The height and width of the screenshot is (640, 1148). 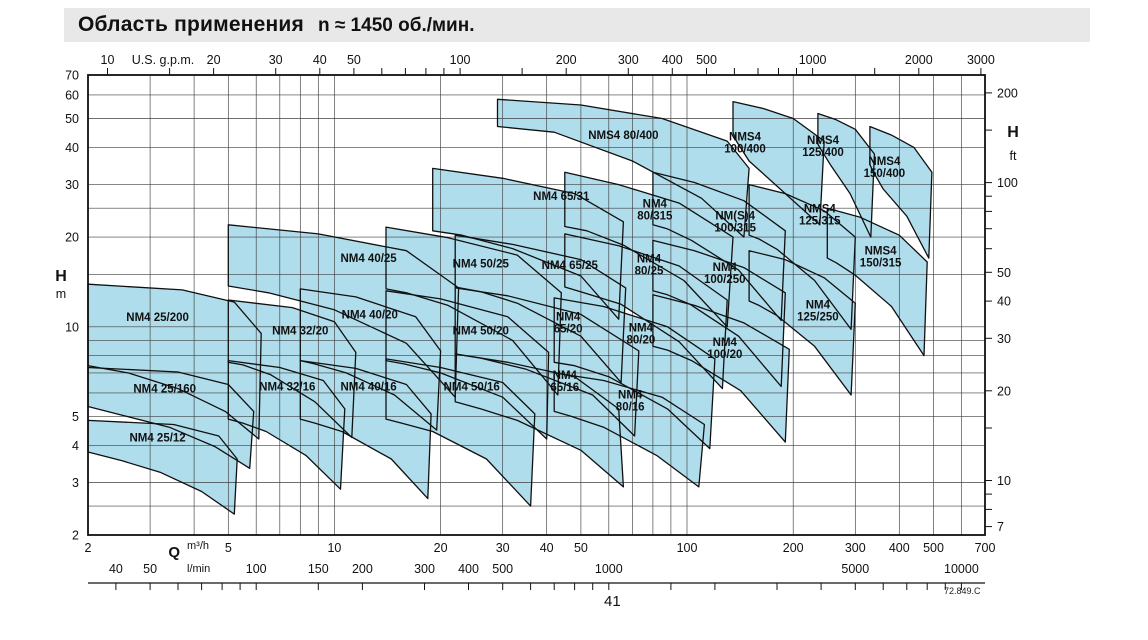 I want to click on region-label-nm4-32-16: NM4 32/16, so click(x=287, y=388).